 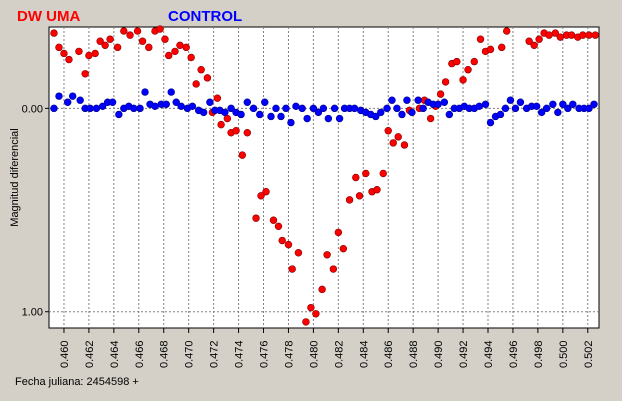 I want to click on y-tick-label: 0.00, so click(x=32, y=109).